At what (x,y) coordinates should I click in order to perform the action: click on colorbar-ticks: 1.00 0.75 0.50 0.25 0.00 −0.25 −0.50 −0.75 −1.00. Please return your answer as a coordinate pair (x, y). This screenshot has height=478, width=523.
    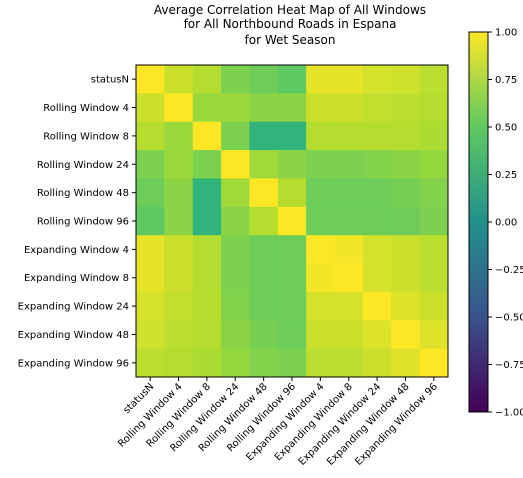
    Looking at the image, I should click on (505, 223).